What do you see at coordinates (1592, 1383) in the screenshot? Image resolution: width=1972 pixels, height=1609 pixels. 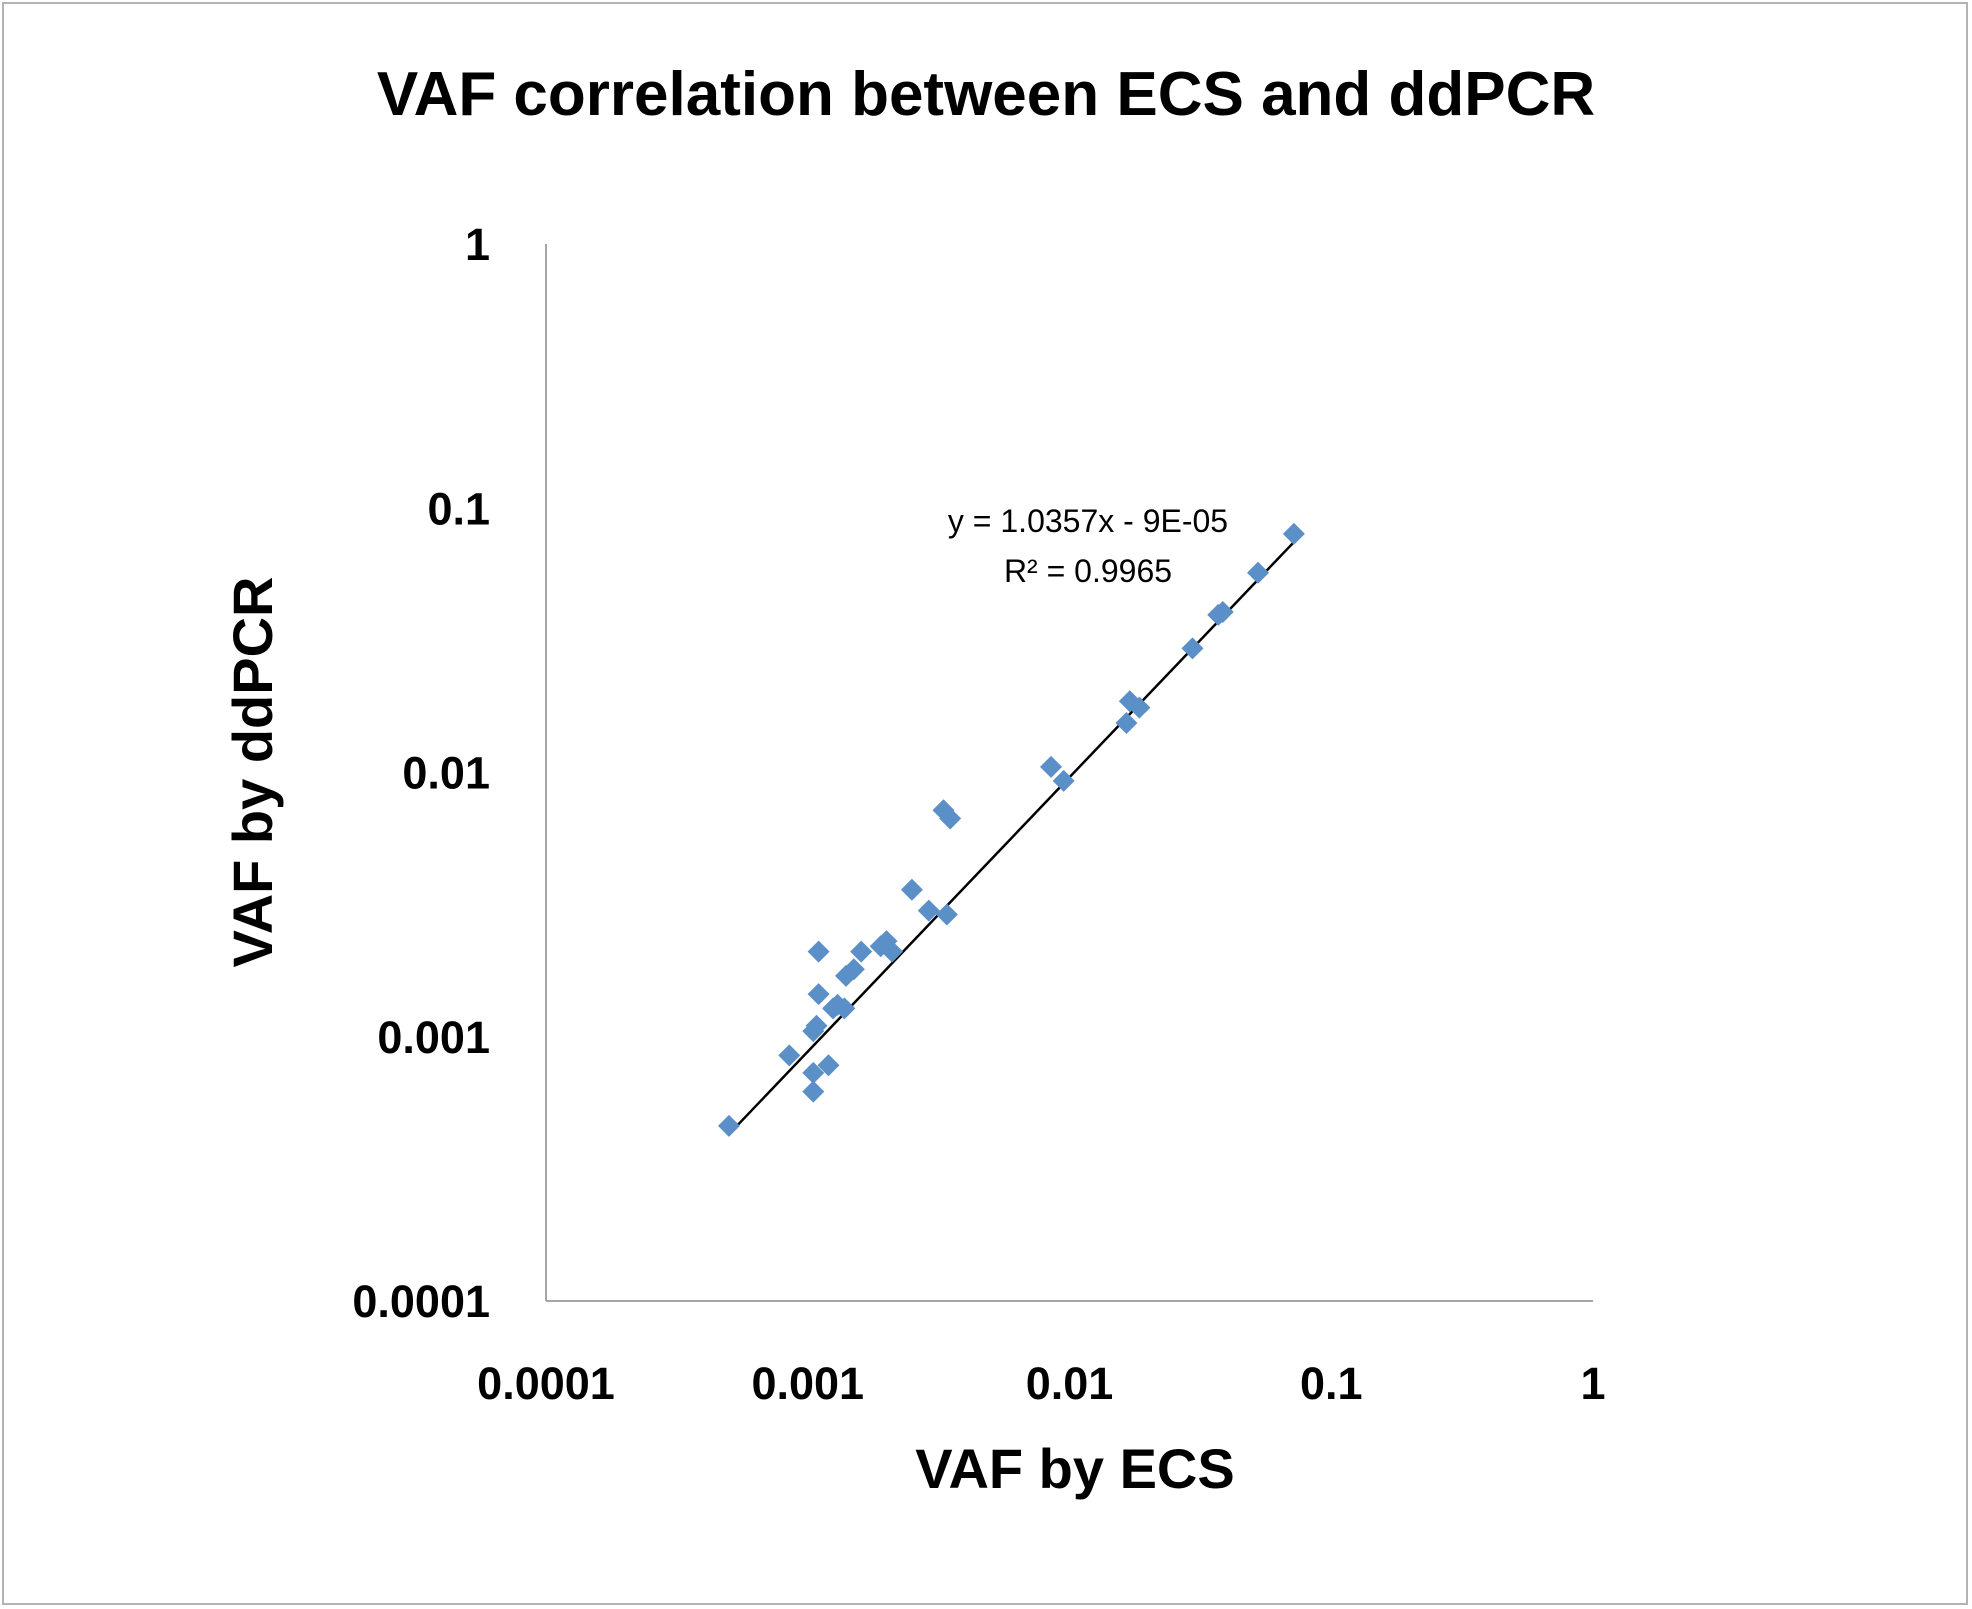 I see `x-tick-label: 1` at bounding box center [1592, 1383].